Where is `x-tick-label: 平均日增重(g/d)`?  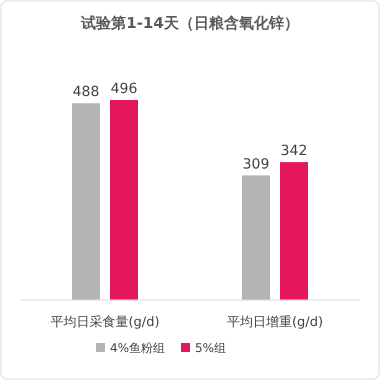
x-tick-label: 平均日增重(g/d) is located at coordinates (275, 322).